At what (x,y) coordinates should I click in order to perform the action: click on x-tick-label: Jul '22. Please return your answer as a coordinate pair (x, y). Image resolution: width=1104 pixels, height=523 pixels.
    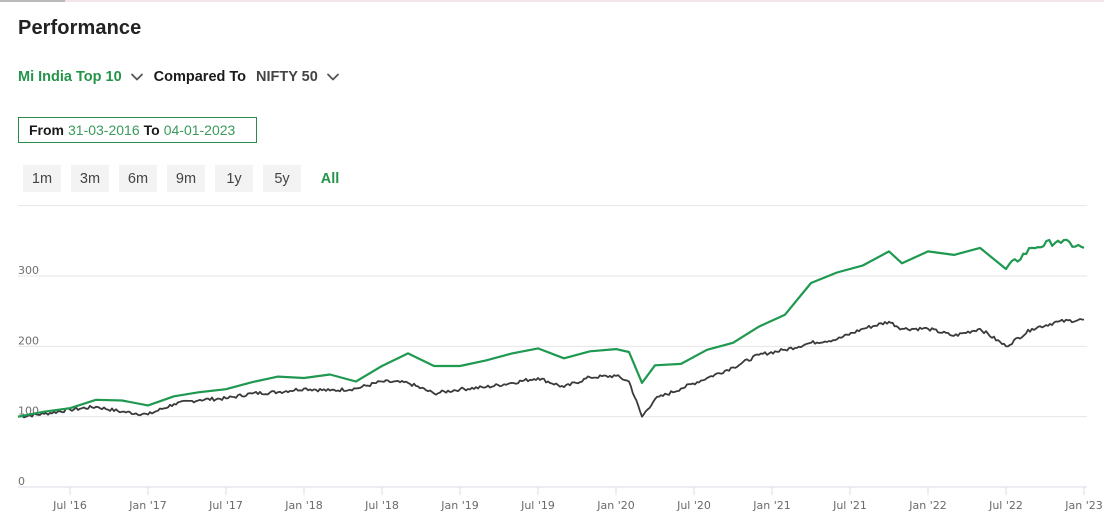
    Looking at the image, I should click on (1005, 505).